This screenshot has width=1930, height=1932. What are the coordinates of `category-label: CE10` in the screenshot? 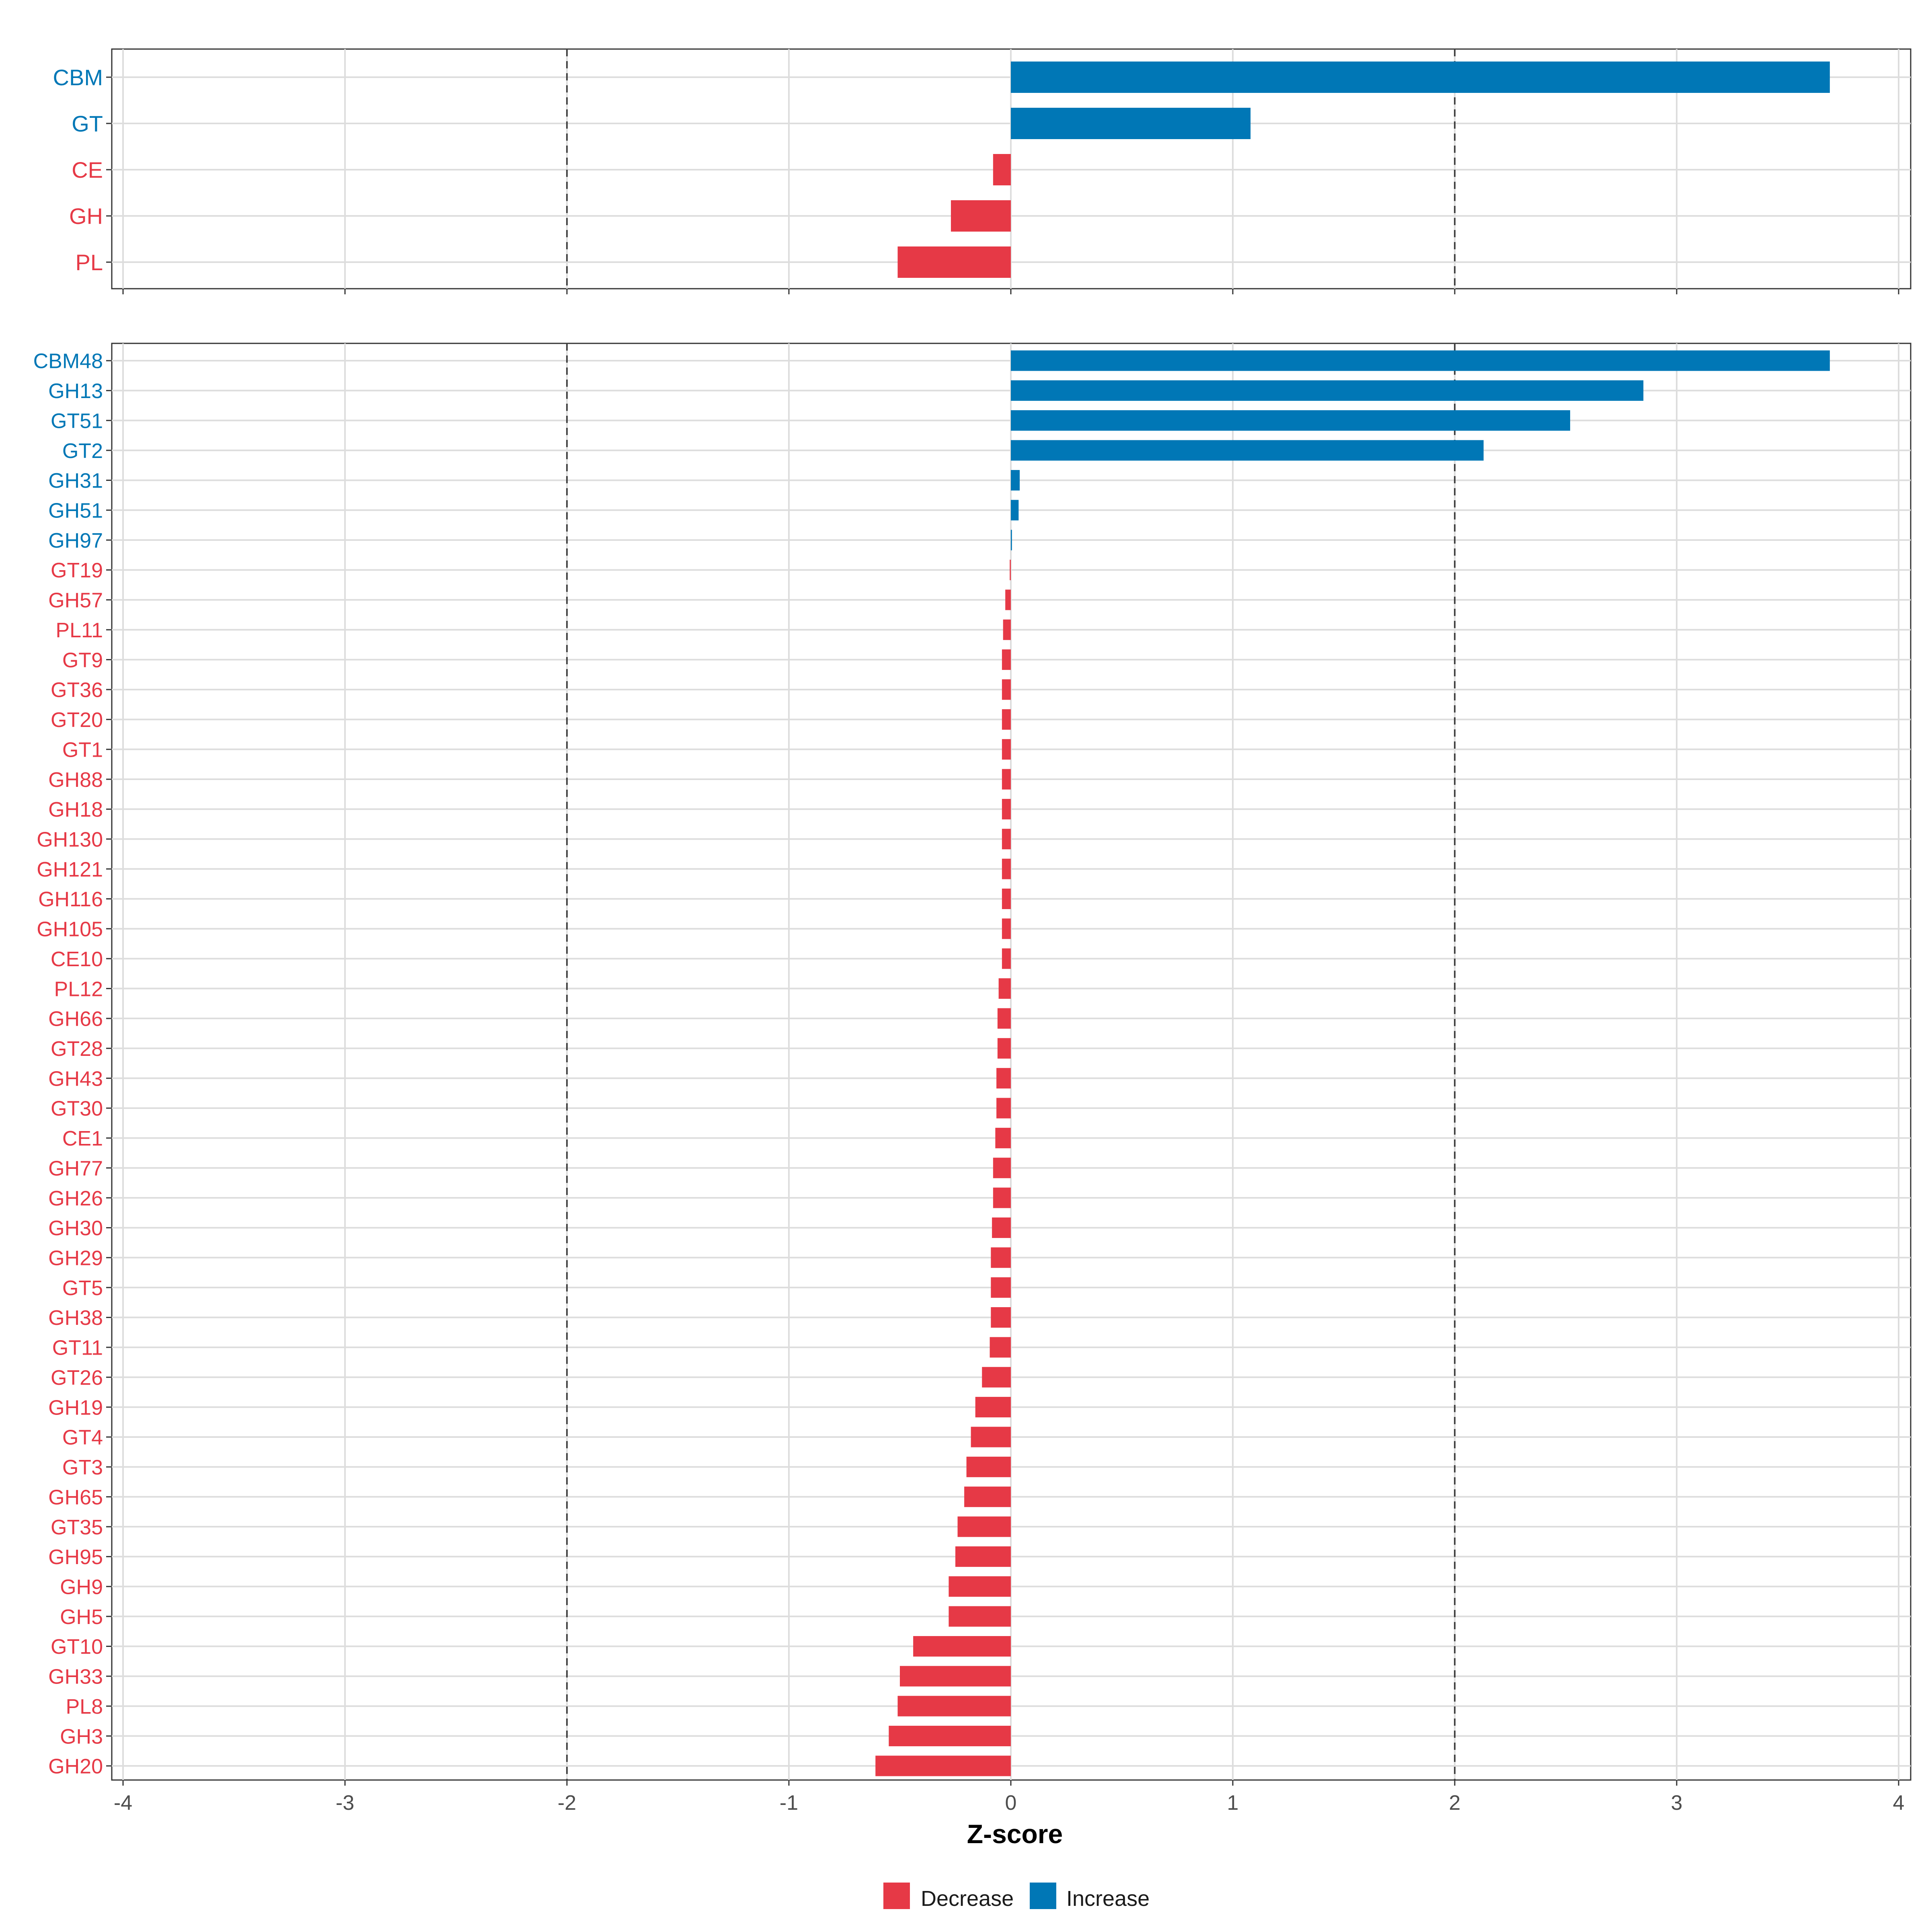 It's located at (77, 959).